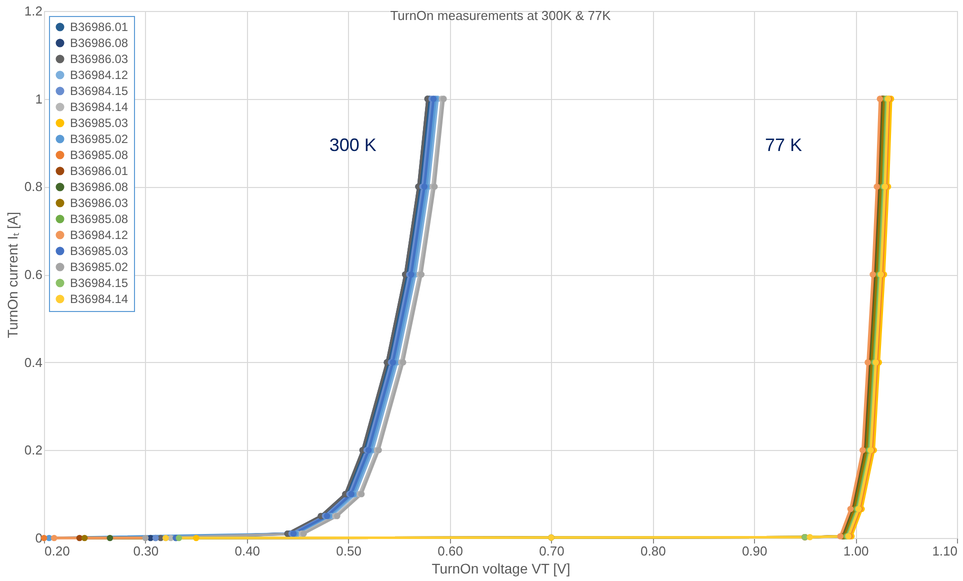 This screenshot has height=581, width=963. What do you see at coordinates (856, 551) in the screenshot?
I see `x-tick-label: 1.00` at bounding box center [856, 551].